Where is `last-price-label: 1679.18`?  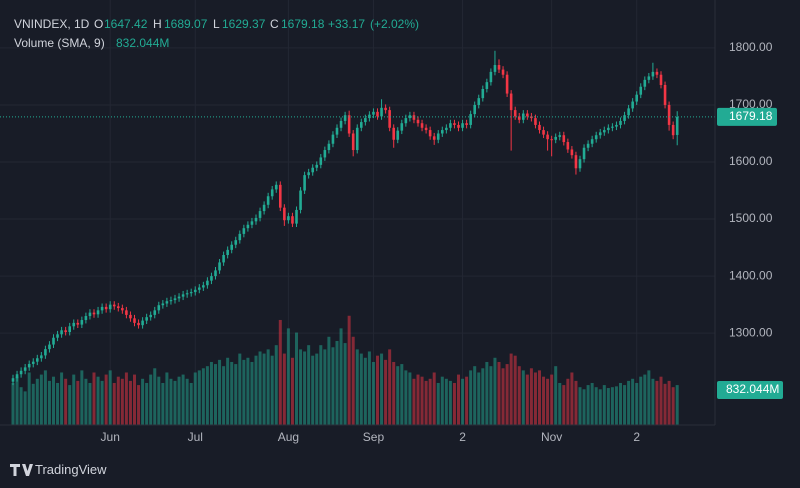
last-price-label: 1679.18 is located at coordinates (751, 116).